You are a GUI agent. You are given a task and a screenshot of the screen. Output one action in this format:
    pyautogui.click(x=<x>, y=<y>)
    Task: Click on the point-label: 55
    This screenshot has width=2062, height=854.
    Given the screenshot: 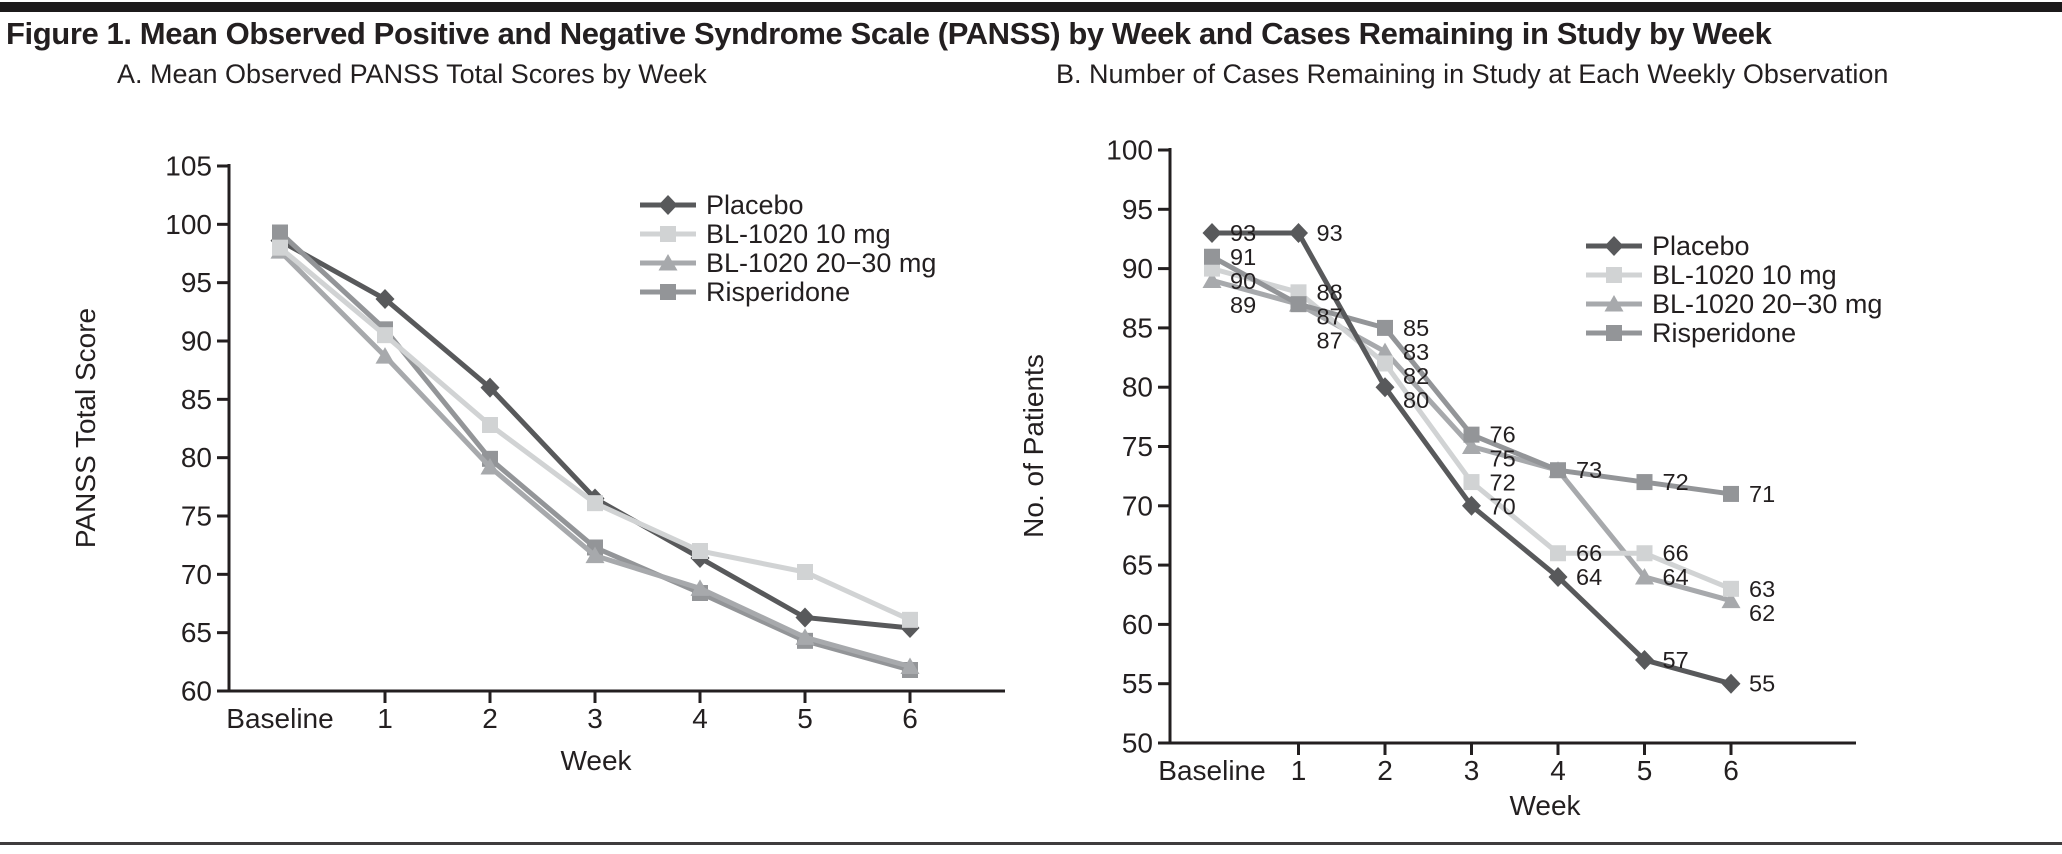 What is the action you would take?
    pyautogui.click(x=1762, y=684)
    